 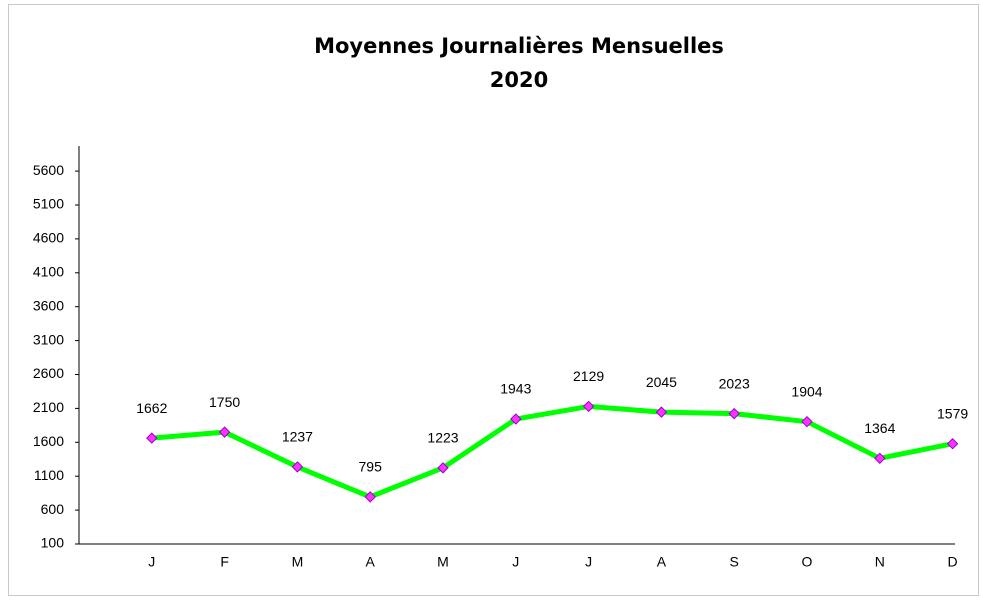 What do you see at coordinates (734, 383) in the screenshot?
I see `data-label: 2023` at bounding box center [734, 383].